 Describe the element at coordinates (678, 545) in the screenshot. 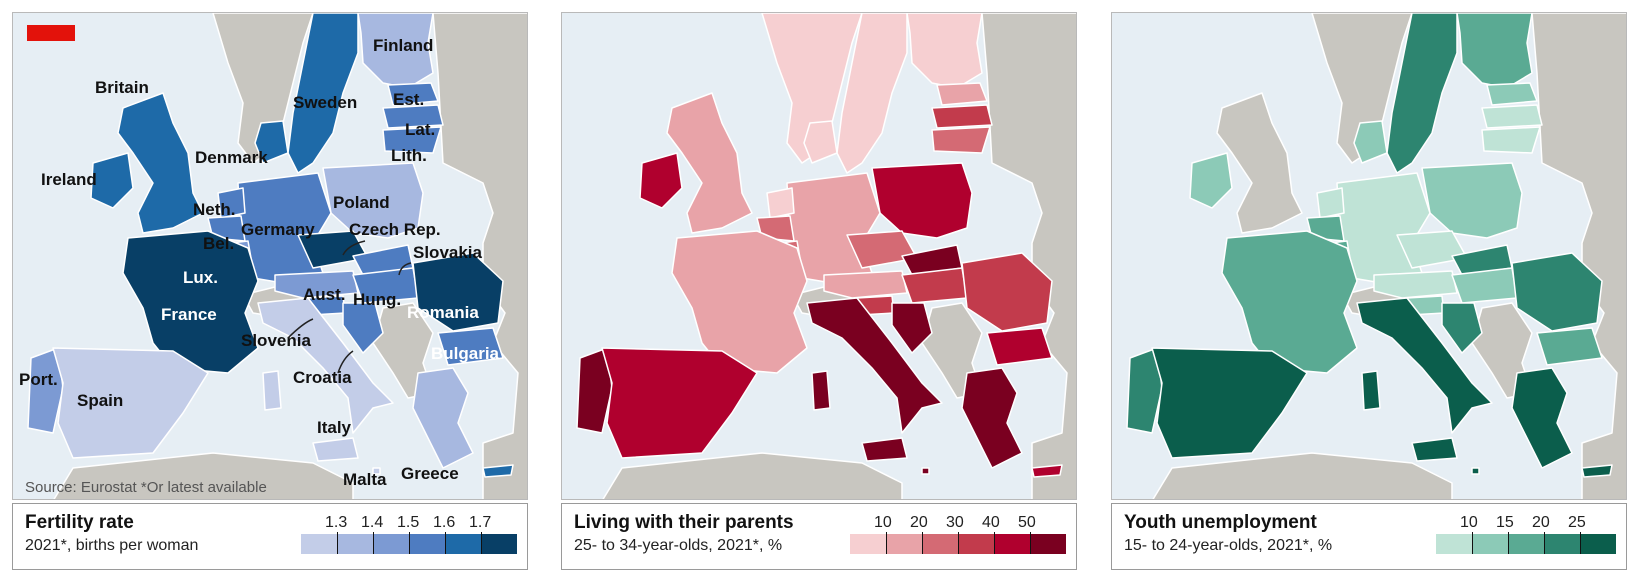

I see `legend-subtitle: 25- to 34-year-olds, 2021*, %` at that location.